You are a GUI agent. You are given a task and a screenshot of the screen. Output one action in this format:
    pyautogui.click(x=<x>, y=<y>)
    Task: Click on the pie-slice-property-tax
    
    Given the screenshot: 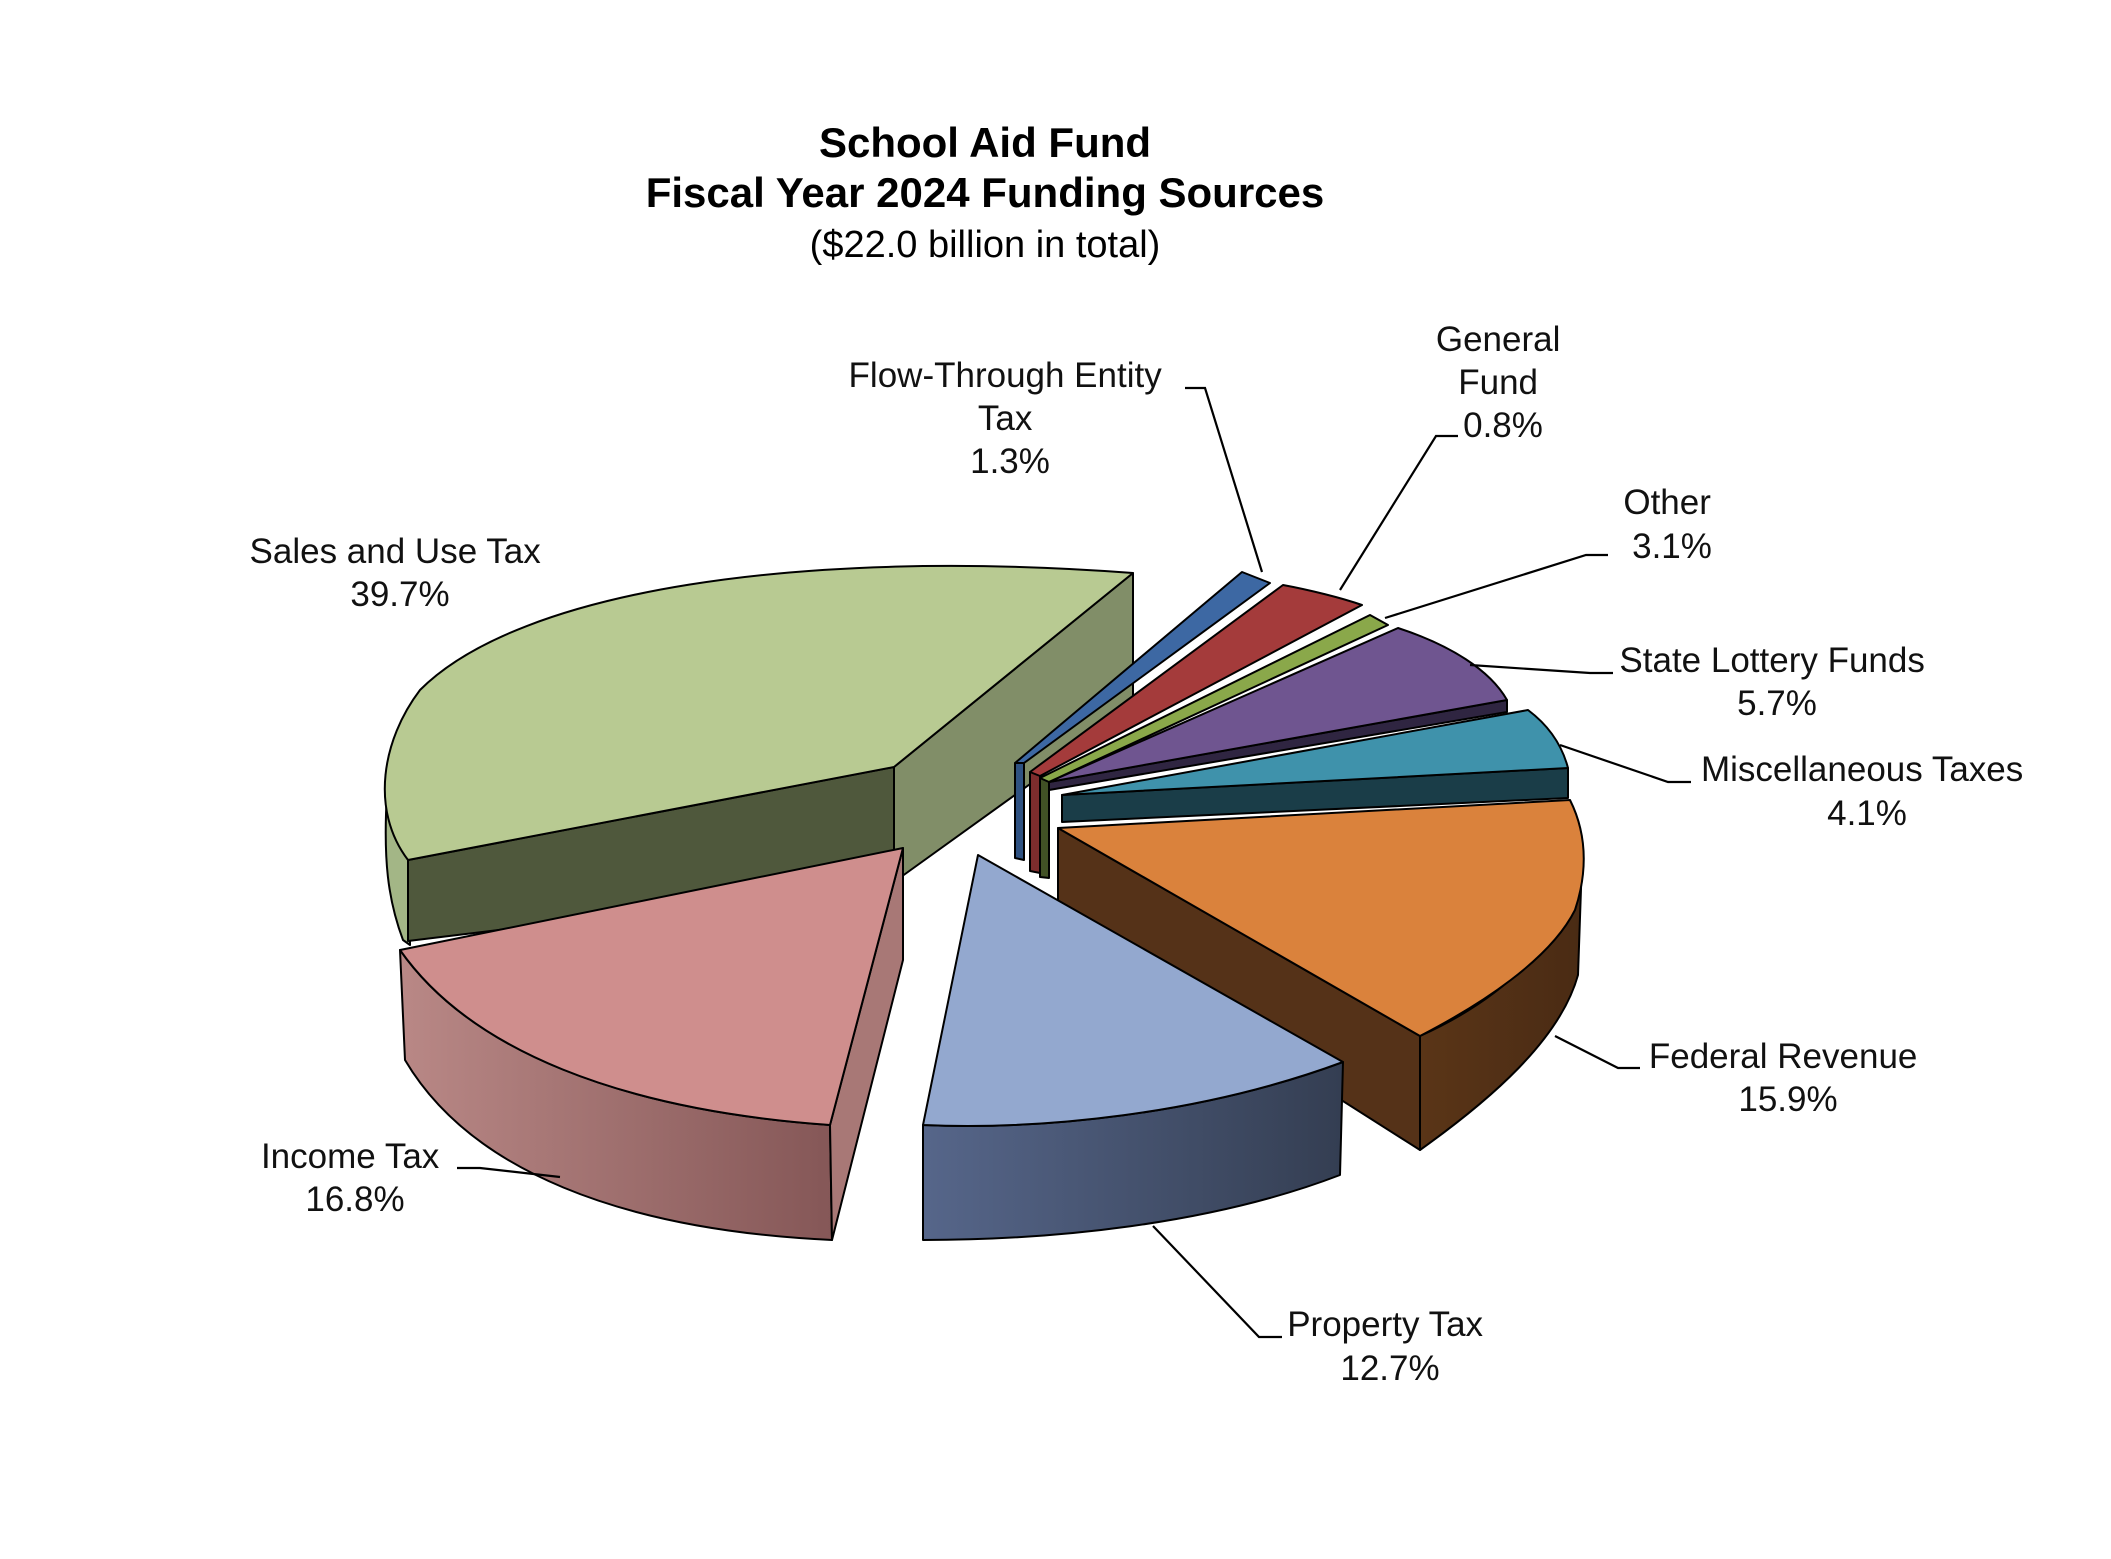 What is the action you would take?
    pyautogui.click(x=1133, y=1047)
    